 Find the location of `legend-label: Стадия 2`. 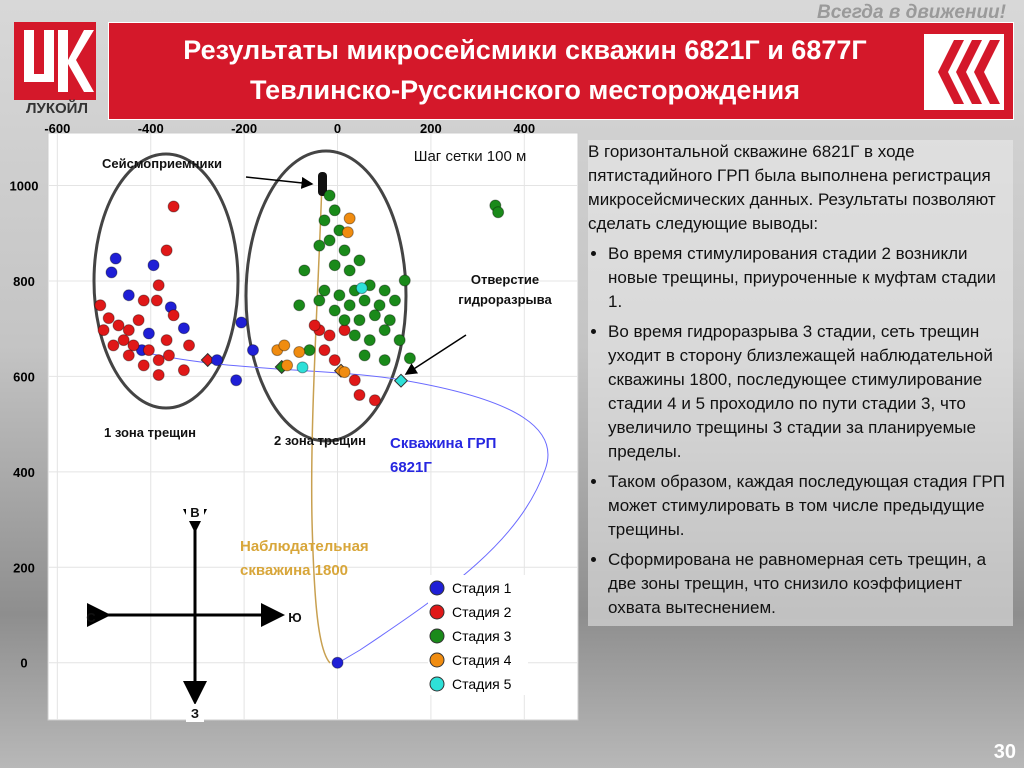

legend-label: Стадия 2 is located at coordinates (482, 612).